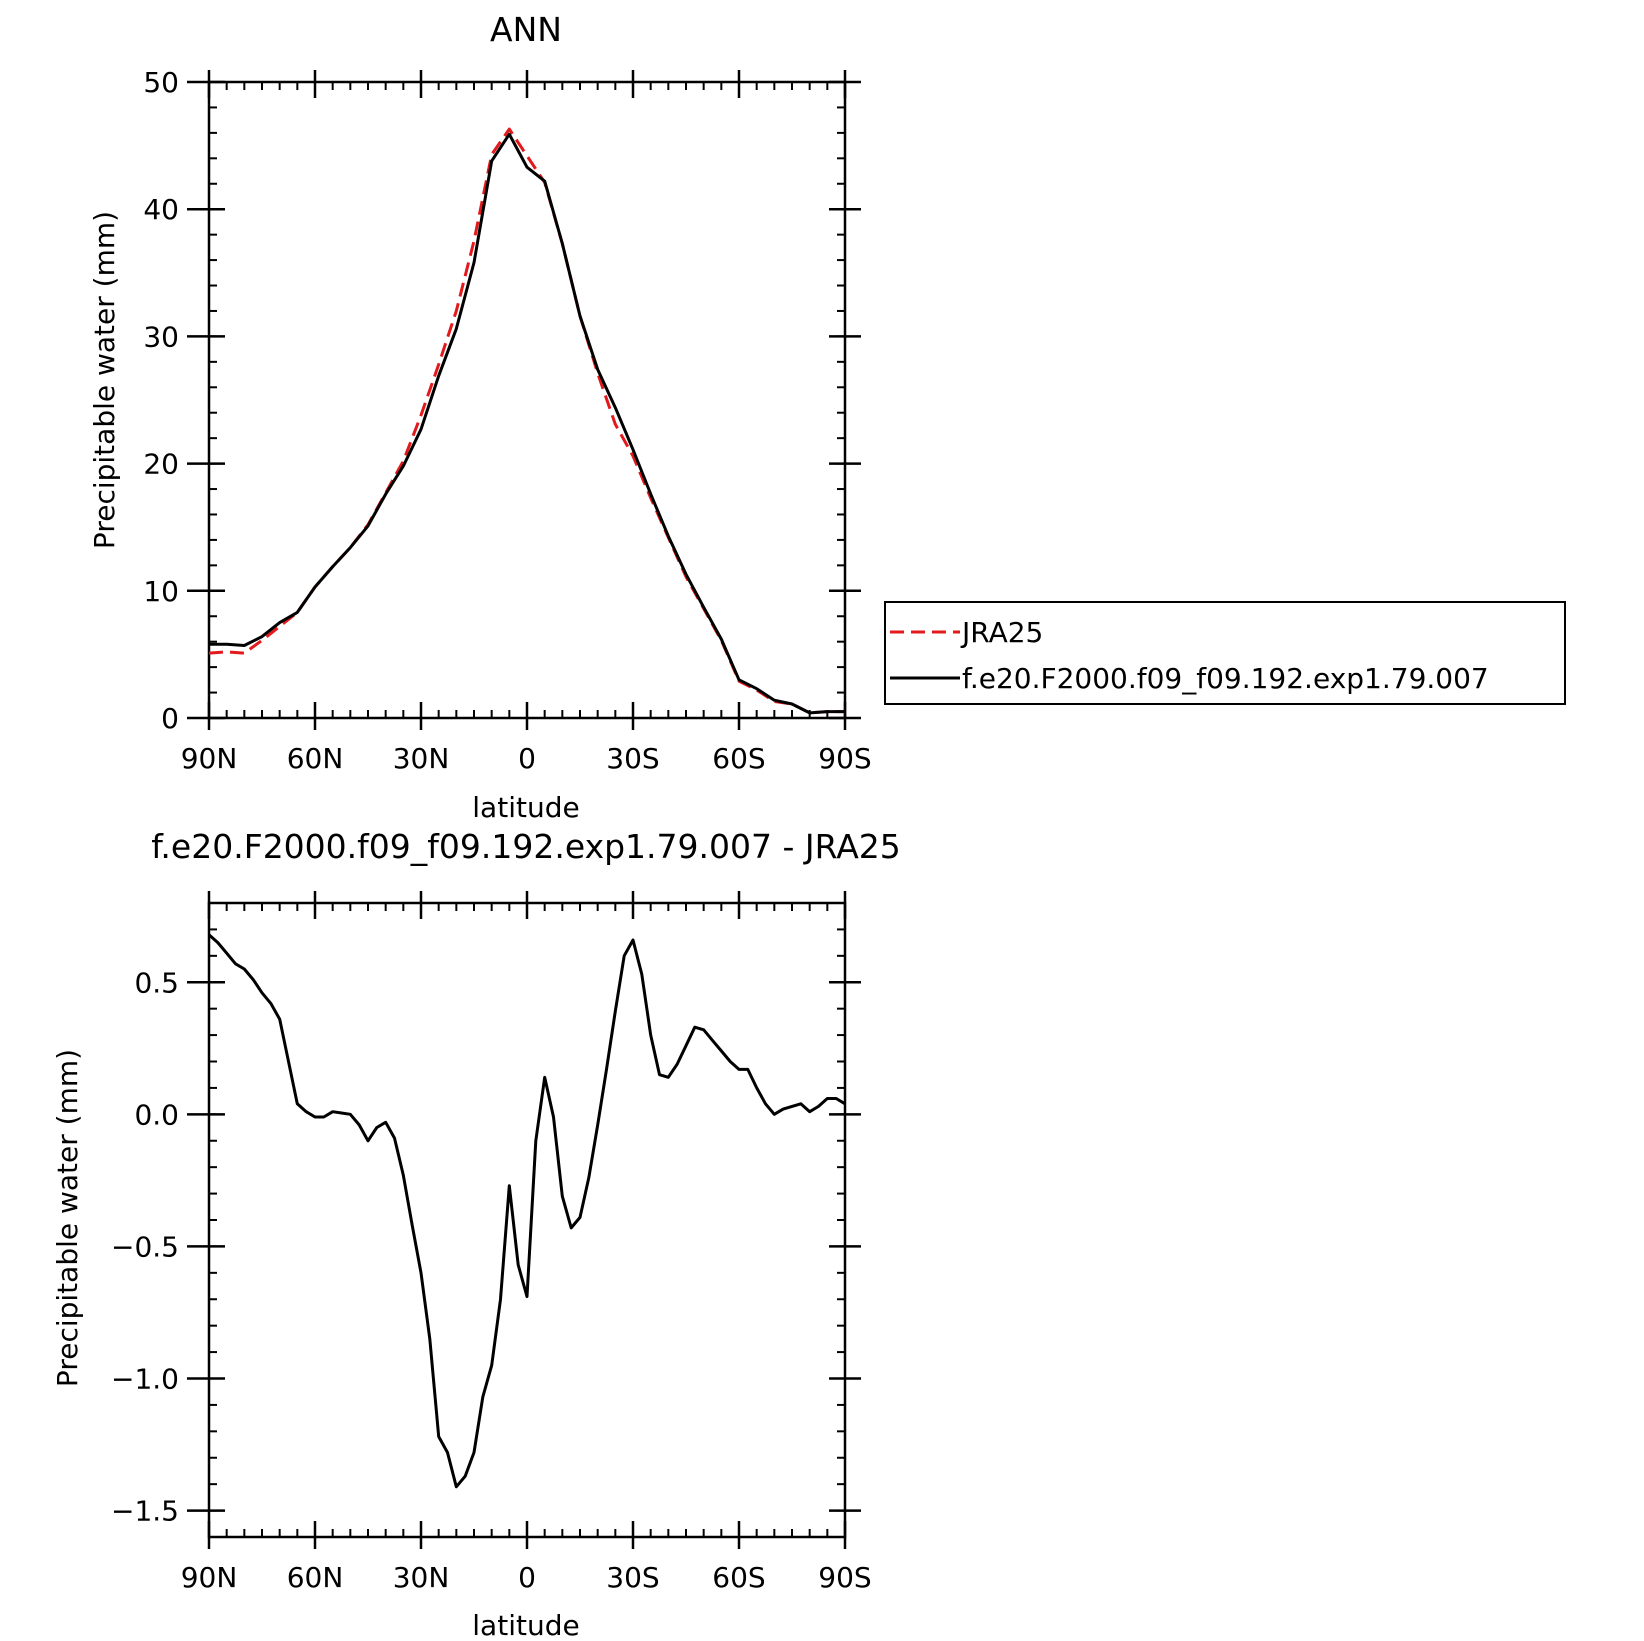  I want to click on top-y-axis-label: Precipitable water (mm), so click(104, 380).